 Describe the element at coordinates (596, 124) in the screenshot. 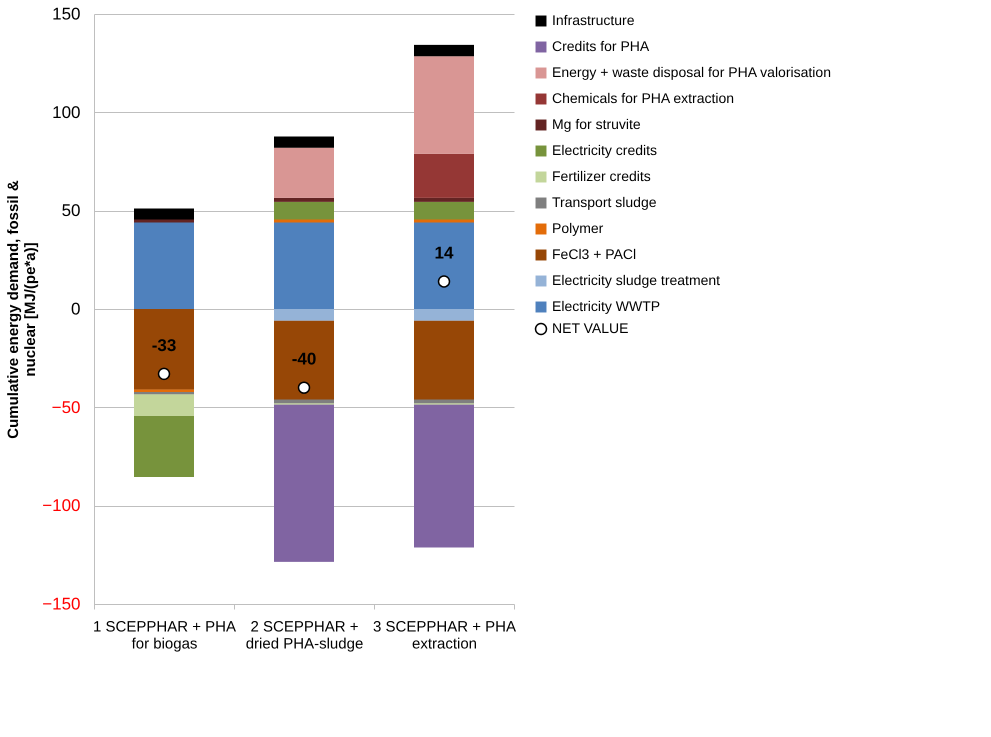

I see `legend-label: Mg for struvite` at that location.